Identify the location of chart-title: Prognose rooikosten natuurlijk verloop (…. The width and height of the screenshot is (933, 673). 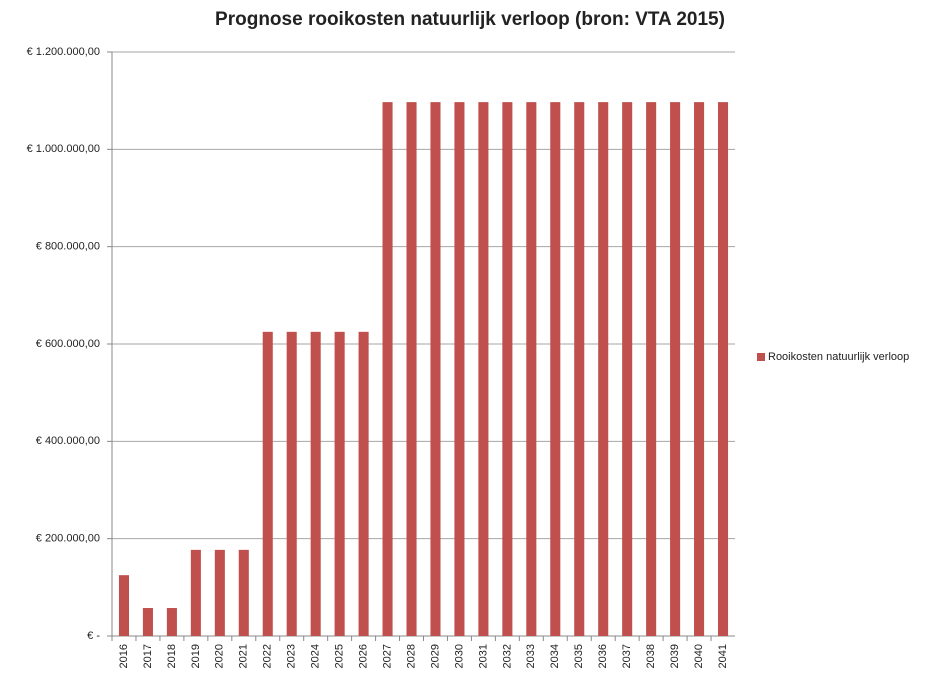
(470, 19).